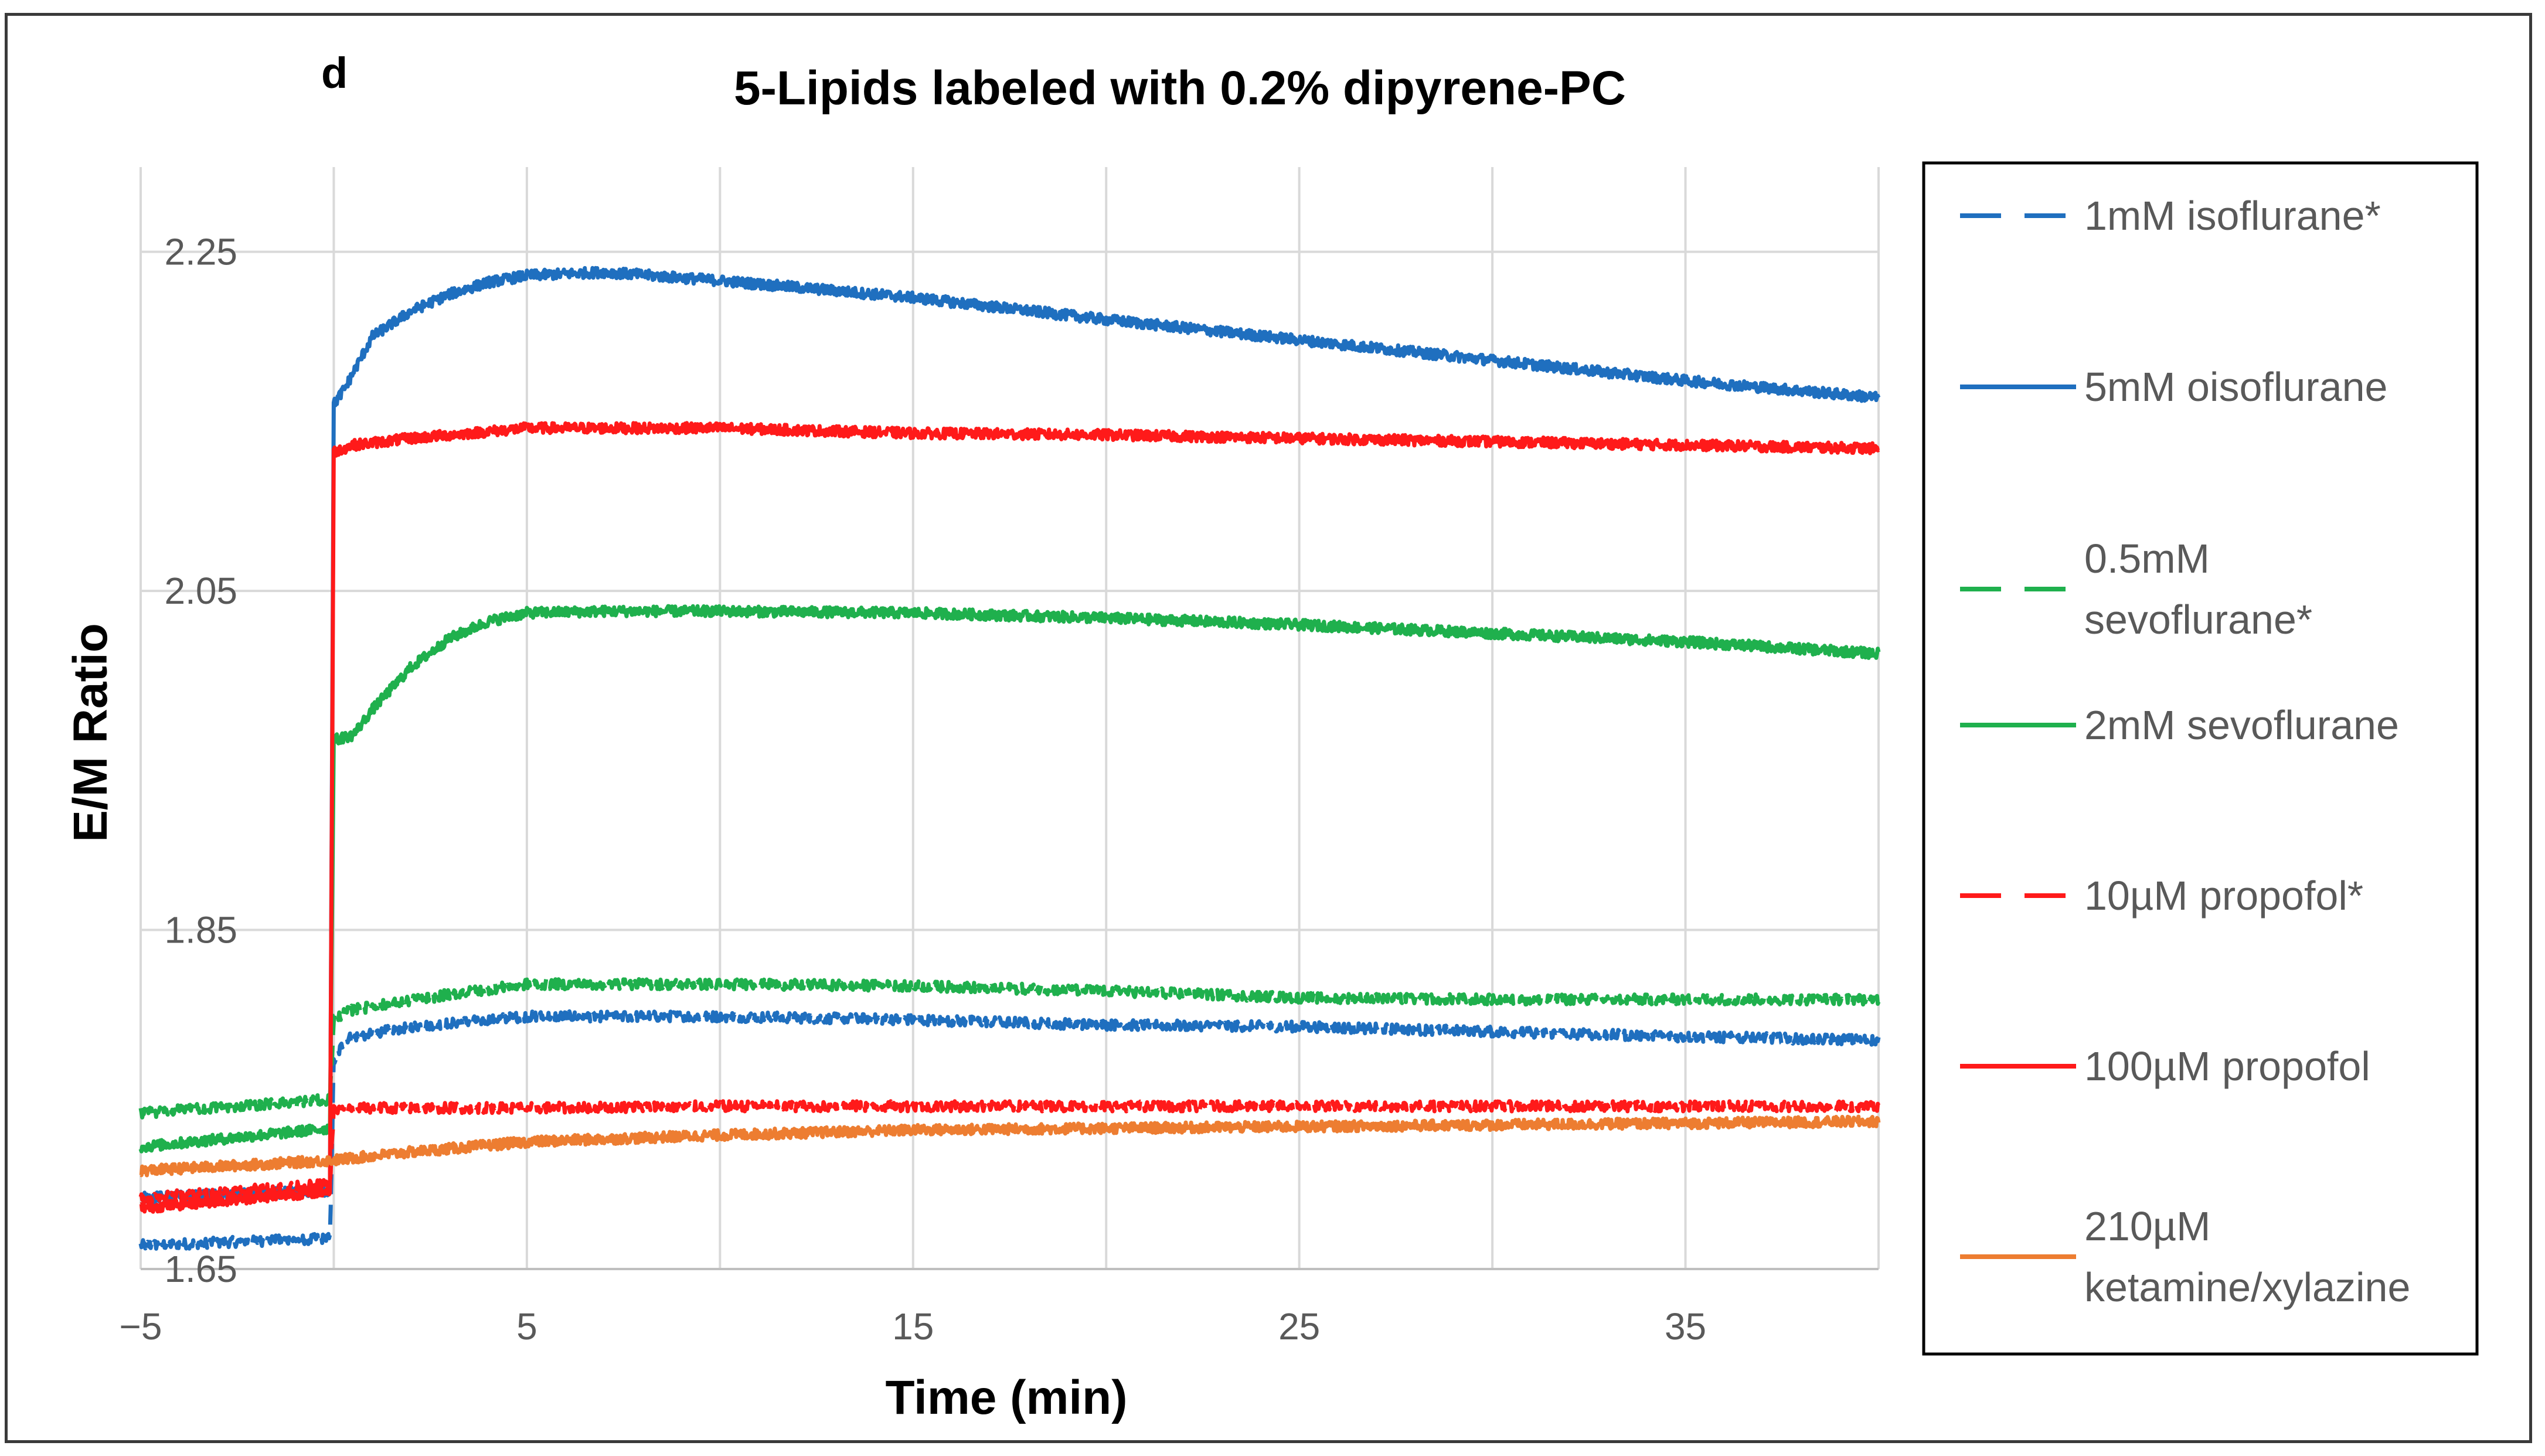 The image size is (2545, 1456). Describe the element at coordinates (141, 1326) in the screenshot. I see `x-tick-label: −5` at that location.